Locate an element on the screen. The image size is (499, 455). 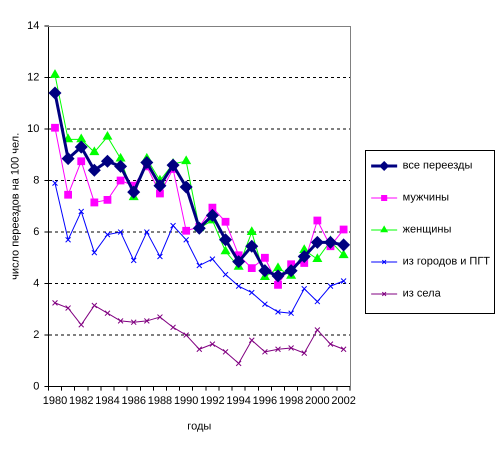
x-tick-label: 1998 is located at coordinates (291, 401).